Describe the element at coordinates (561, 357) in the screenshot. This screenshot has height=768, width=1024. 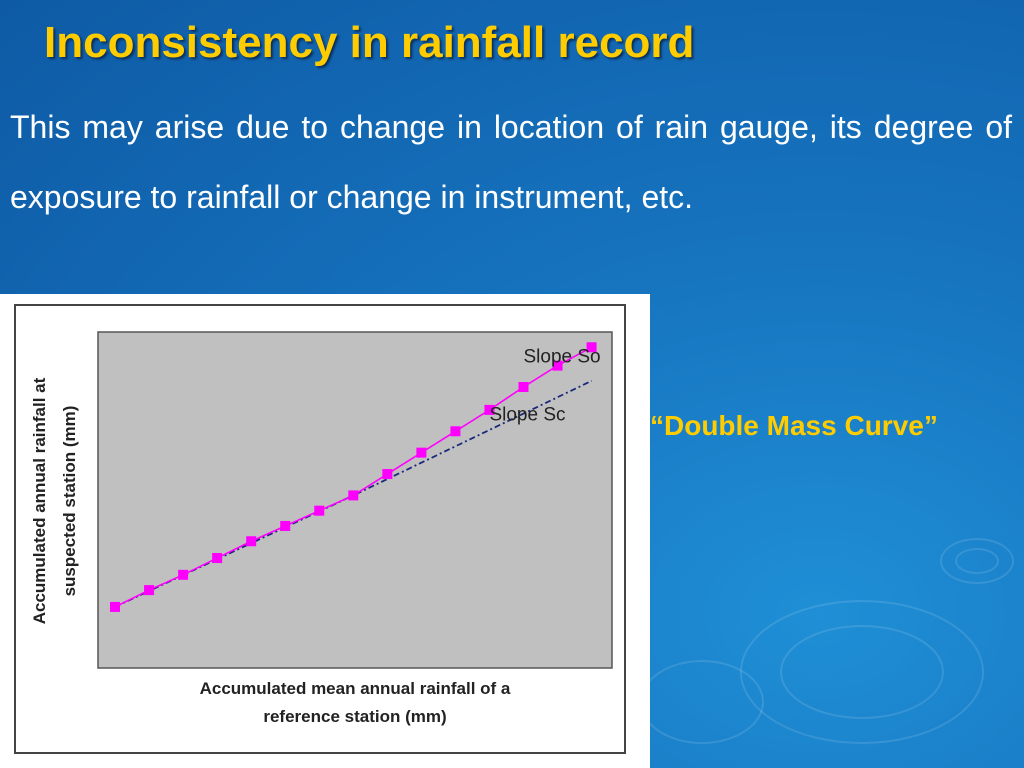
I see `annotation-slope-so: Slope So` at that location.